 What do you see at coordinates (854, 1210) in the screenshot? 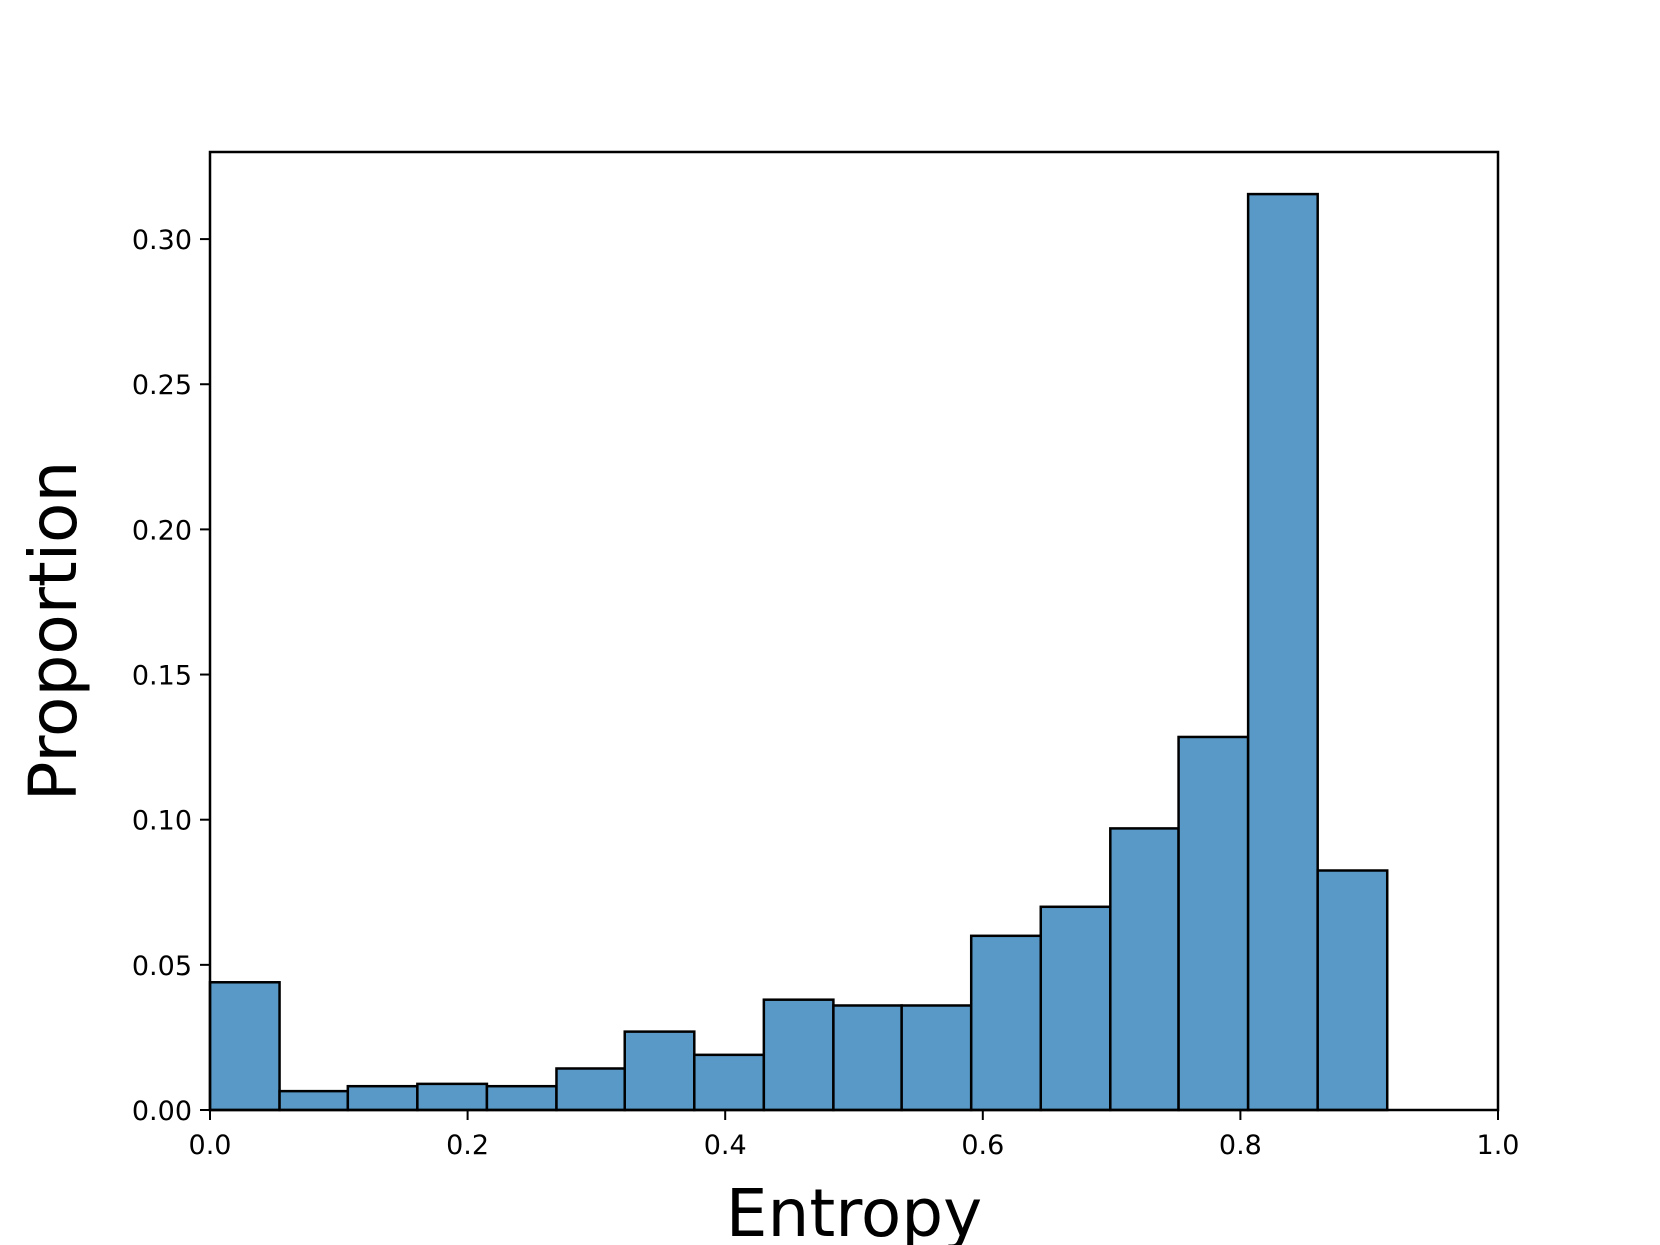
I see `x-axis-label: Entropy` at bounding box center [854, 1210].